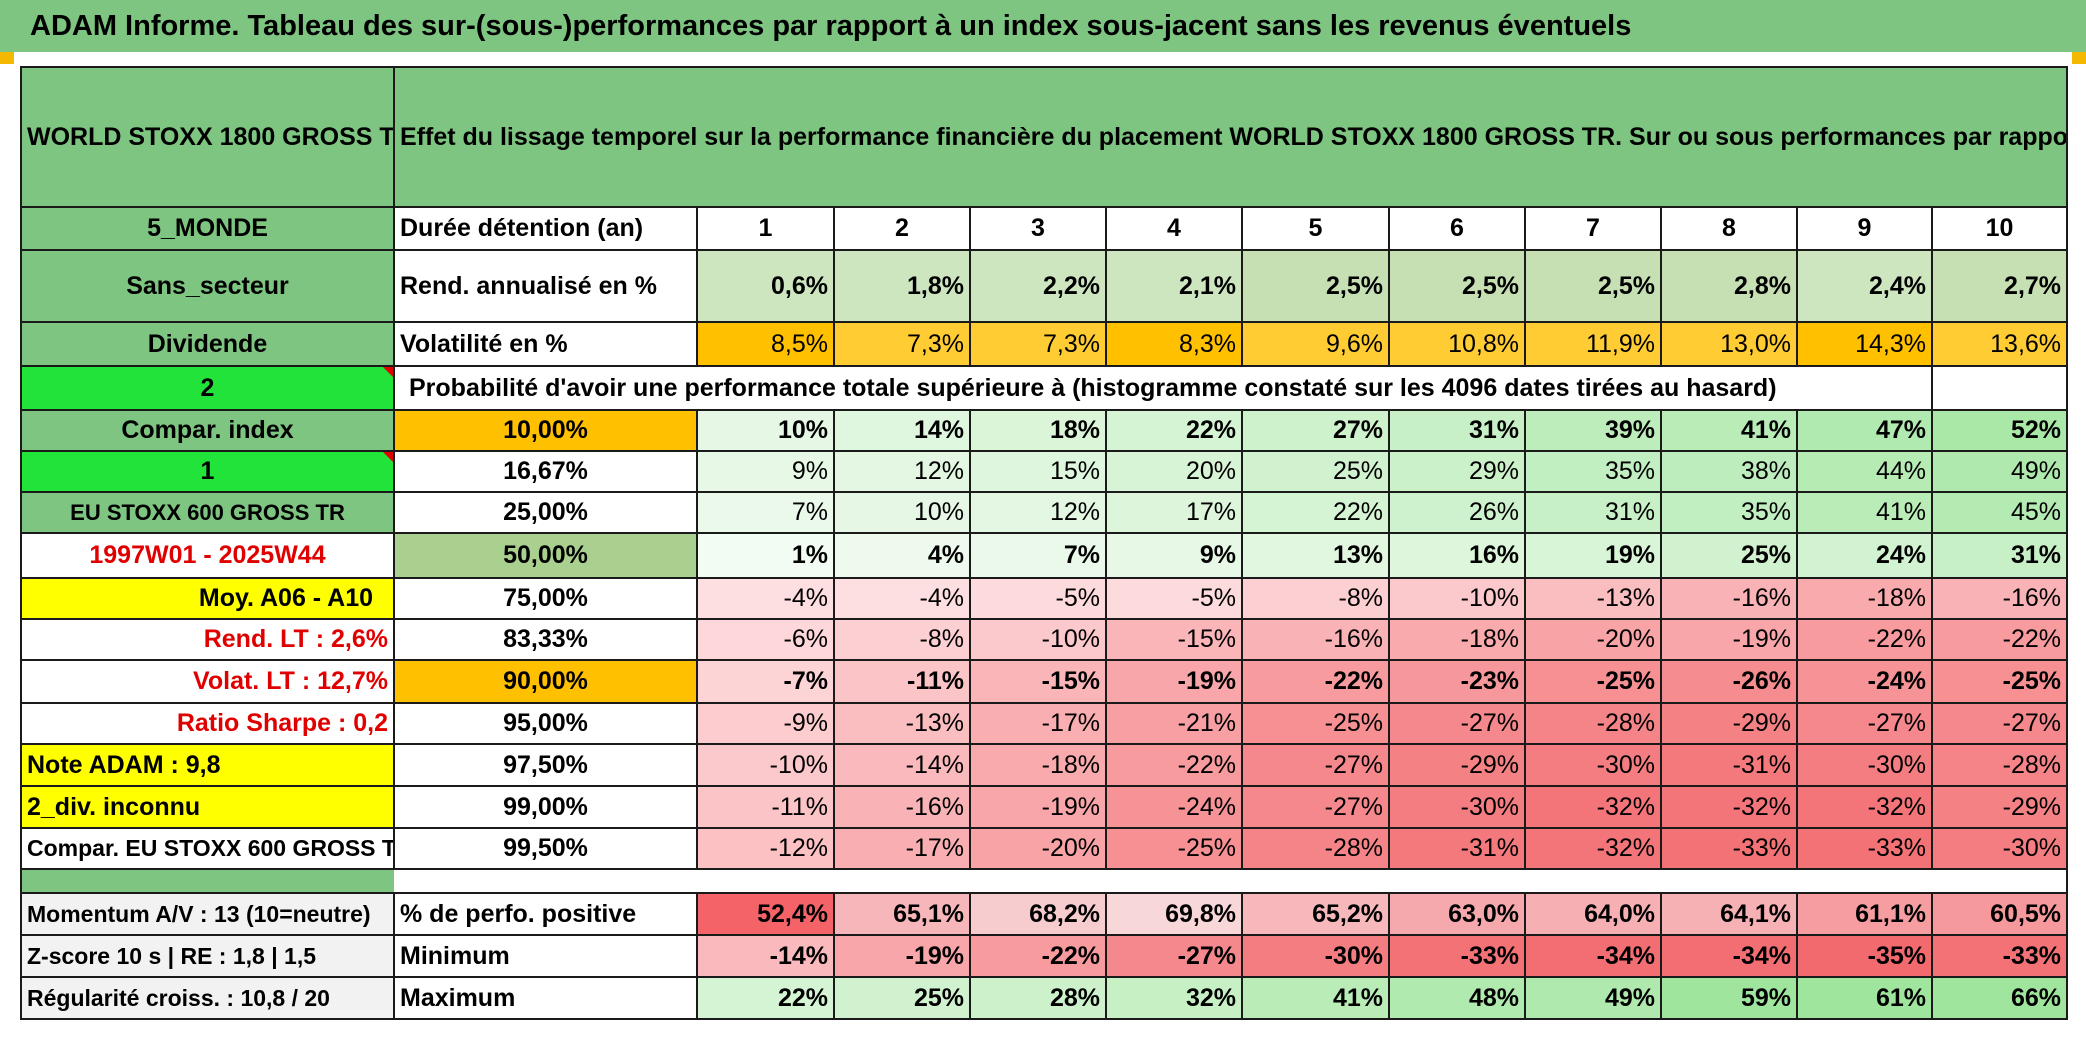 This screenshot has height=1044, width=2086. What do you see at coordinates (1174, 471) in the screenshot?
I see `percentile-value-cell: 20%` at bounding box center [1174, 471].